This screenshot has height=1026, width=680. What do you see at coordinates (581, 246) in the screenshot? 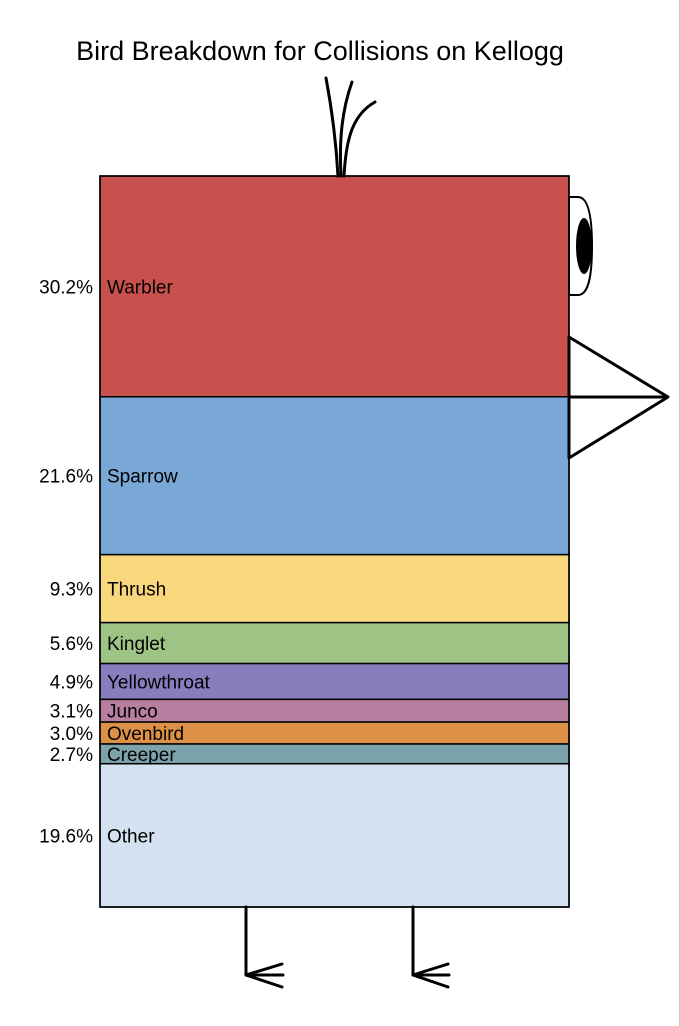
I see `bird-eye-icon` at bounding box center [581, 246].